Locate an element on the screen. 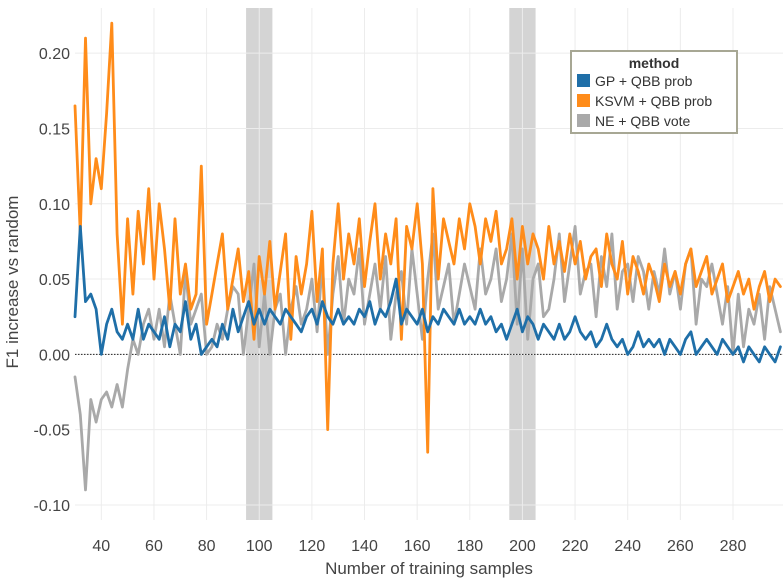 The height and width of the screenshot is (584, 784). y-axis-title: F1 increase vs random is located at coordinates (12, 282).